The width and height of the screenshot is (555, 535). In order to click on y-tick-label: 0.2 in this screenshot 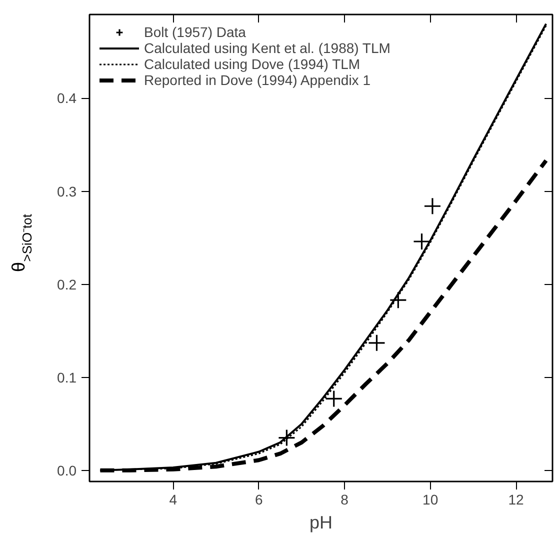, I will do `click(67, 284)`.